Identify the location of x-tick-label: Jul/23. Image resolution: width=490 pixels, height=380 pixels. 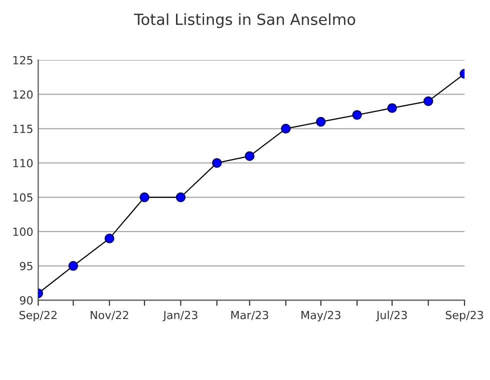
(391, 316).